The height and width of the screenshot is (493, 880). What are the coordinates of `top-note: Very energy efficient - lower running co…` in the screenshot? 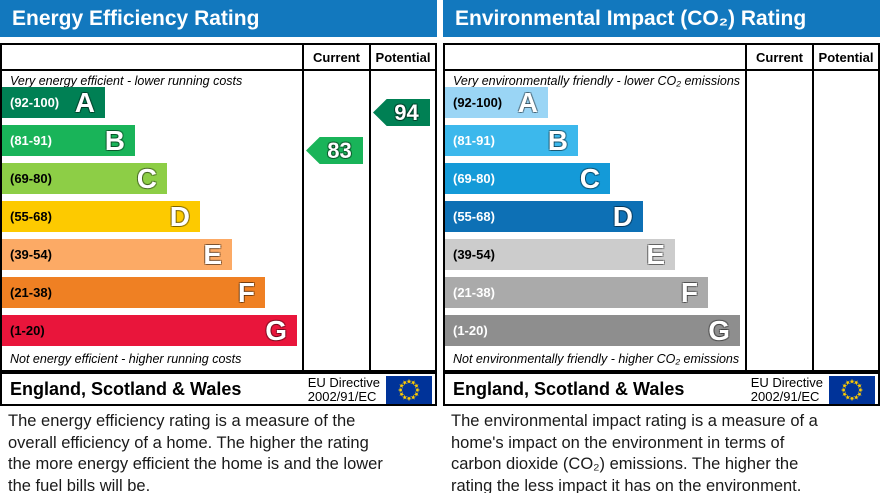 It's located at (126, 81).